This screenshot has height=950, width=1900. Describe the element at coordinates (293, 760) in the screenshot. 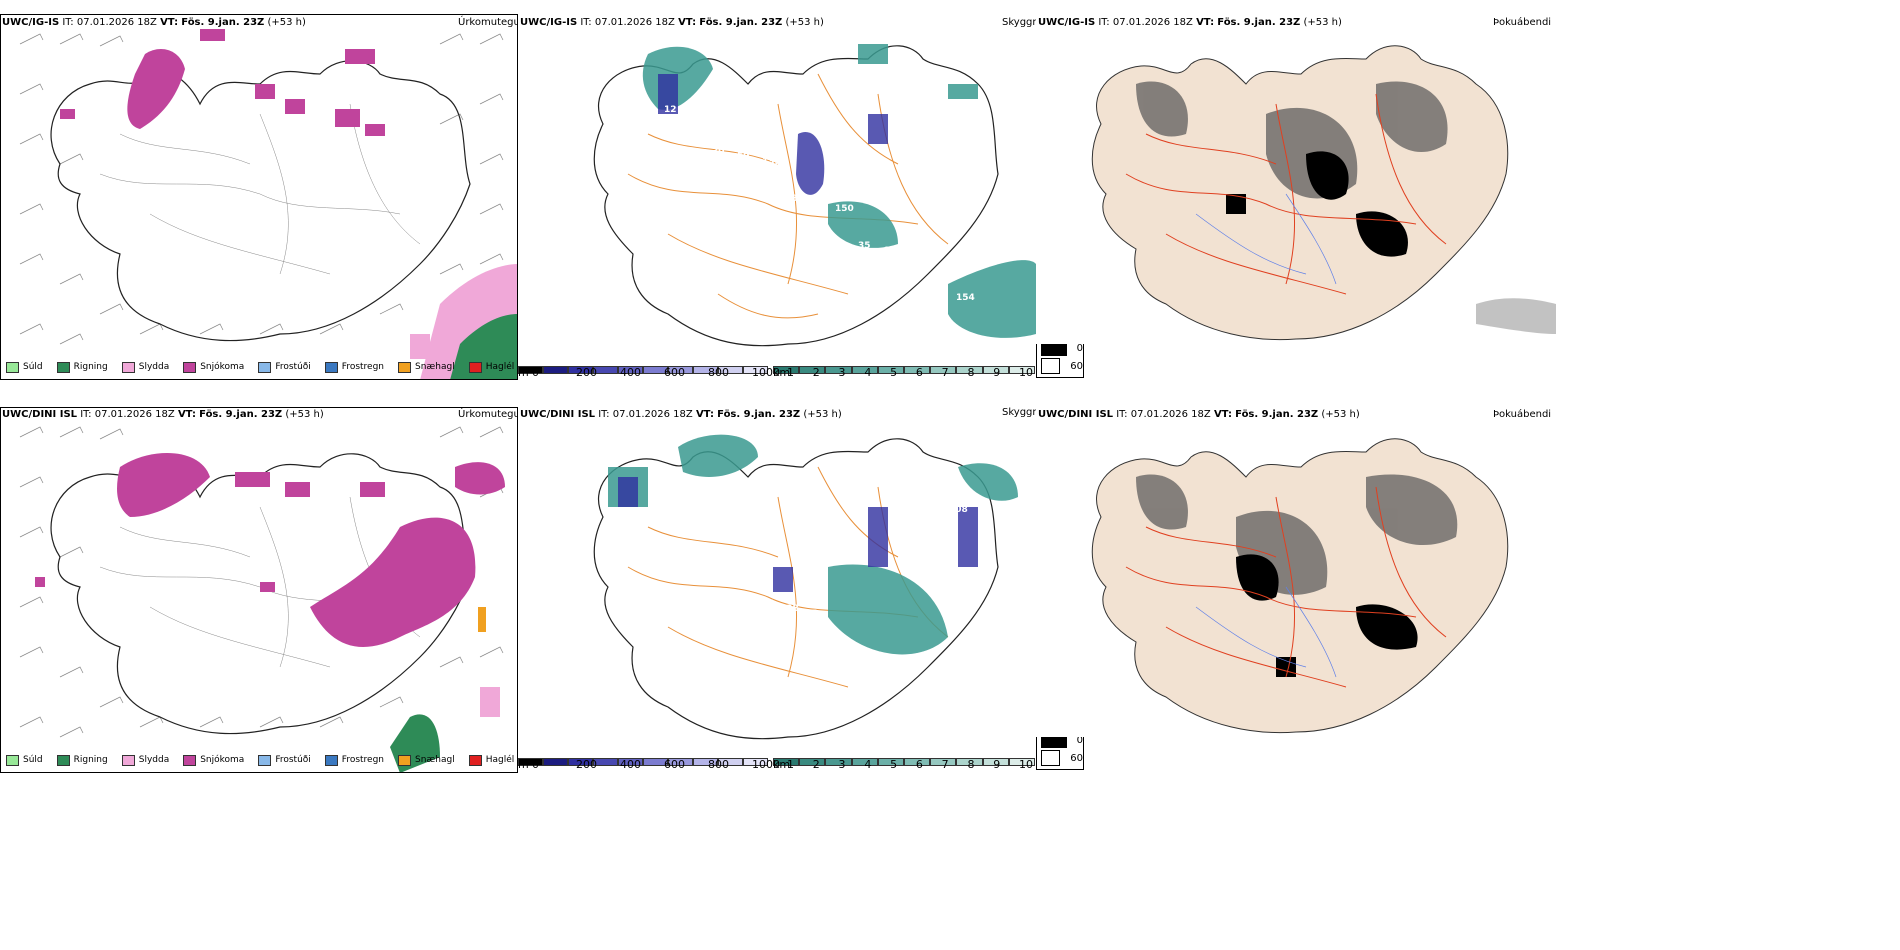

I see `legend-label: Frostúði` at that location.